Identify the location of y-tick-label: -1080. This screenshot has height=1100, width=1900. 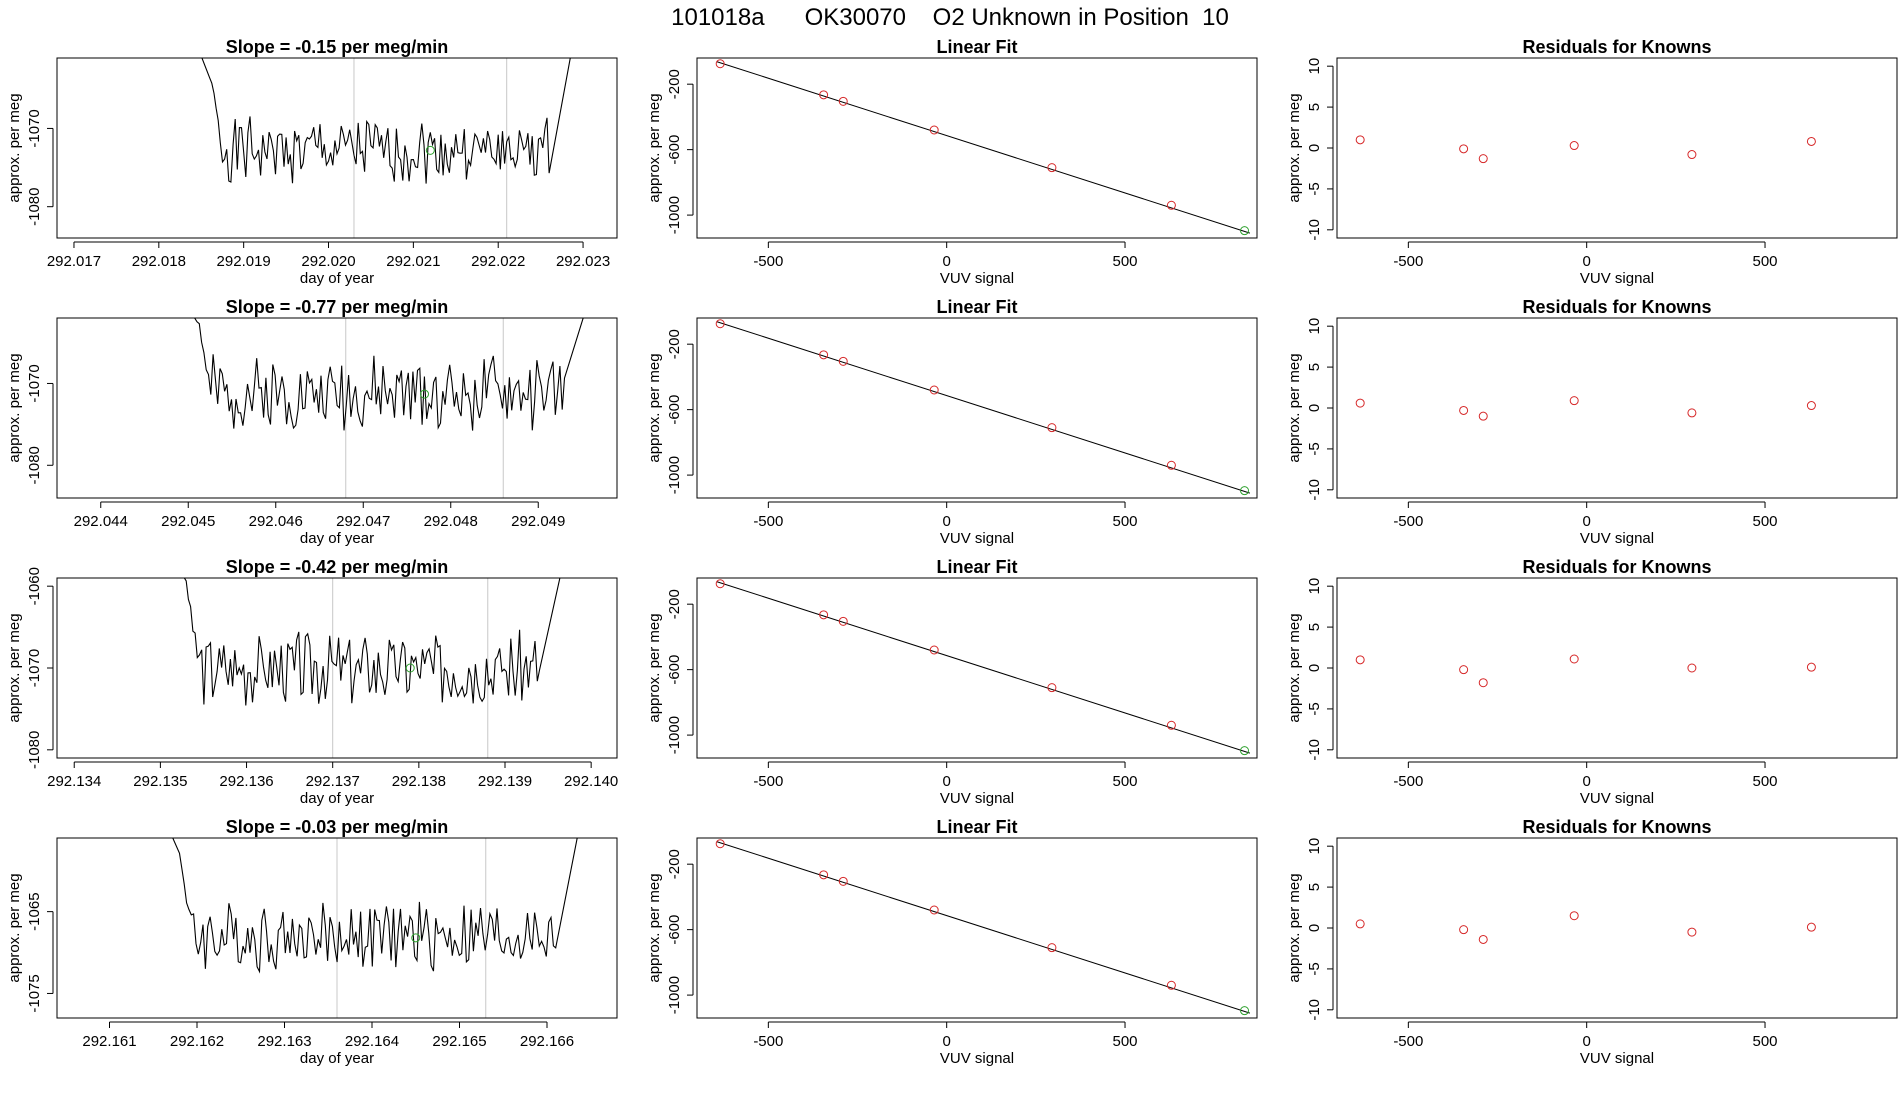
(34, 207).